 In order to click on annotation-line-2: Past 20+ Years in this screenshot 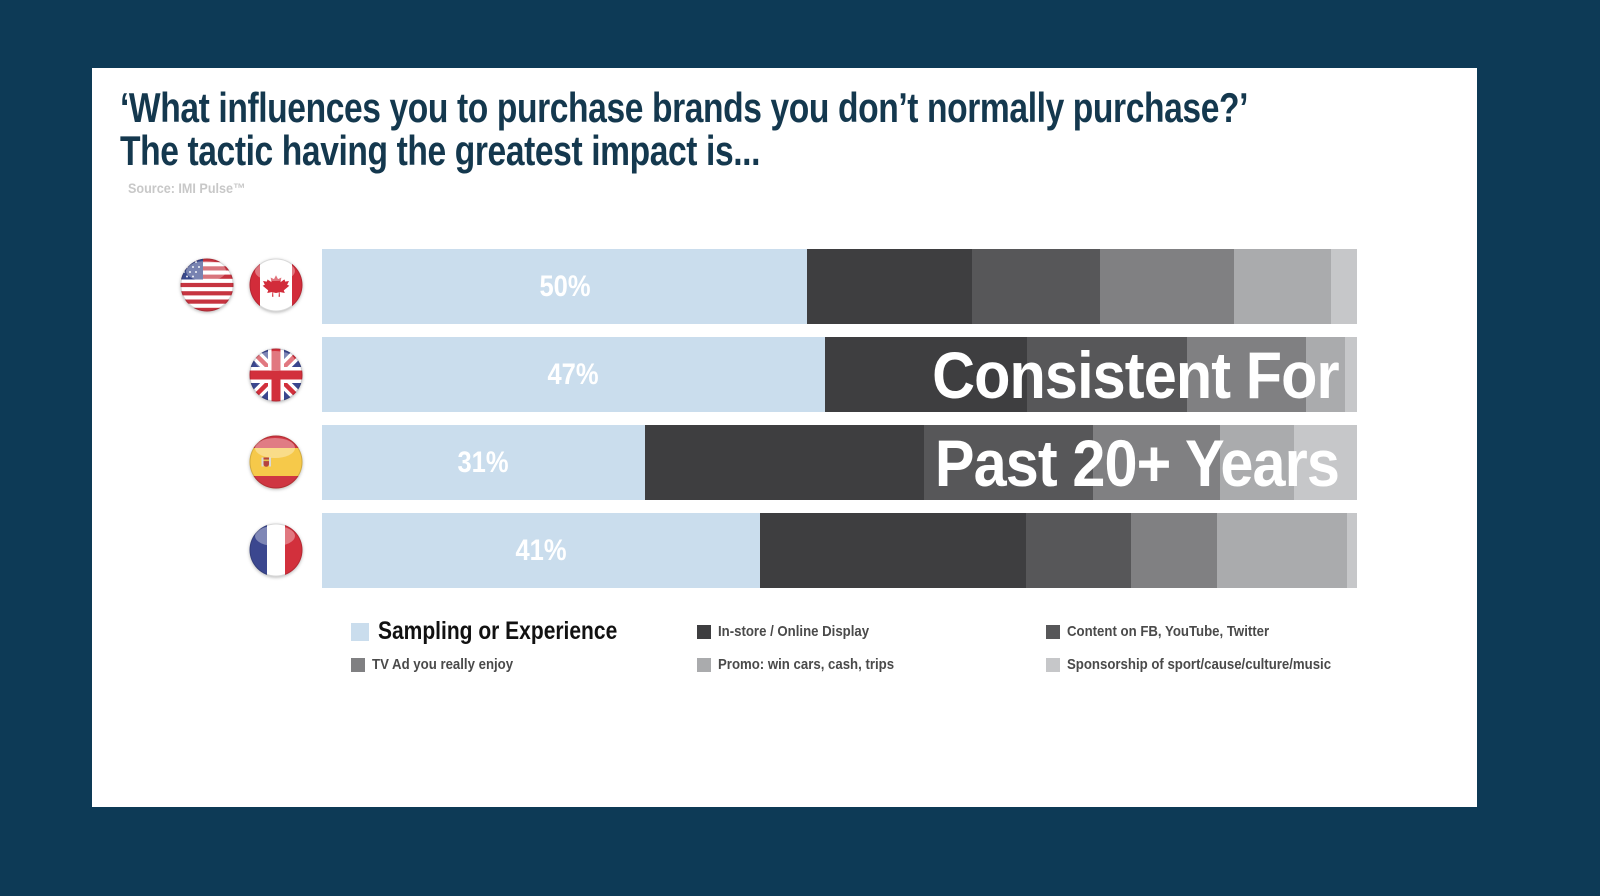, I will do `click(1137, 462)`.